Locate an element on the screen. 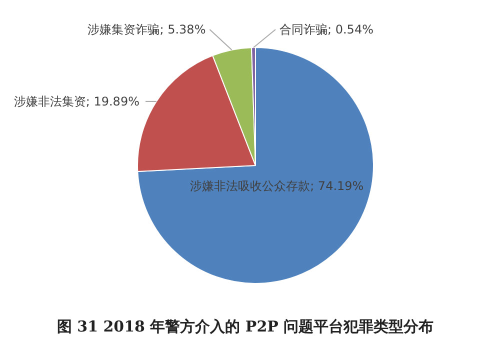 The width and height of the screenshot is (500, 346). slice-label: 涉嫌非法集资; 19.89% is located at coordinates (77, 101).